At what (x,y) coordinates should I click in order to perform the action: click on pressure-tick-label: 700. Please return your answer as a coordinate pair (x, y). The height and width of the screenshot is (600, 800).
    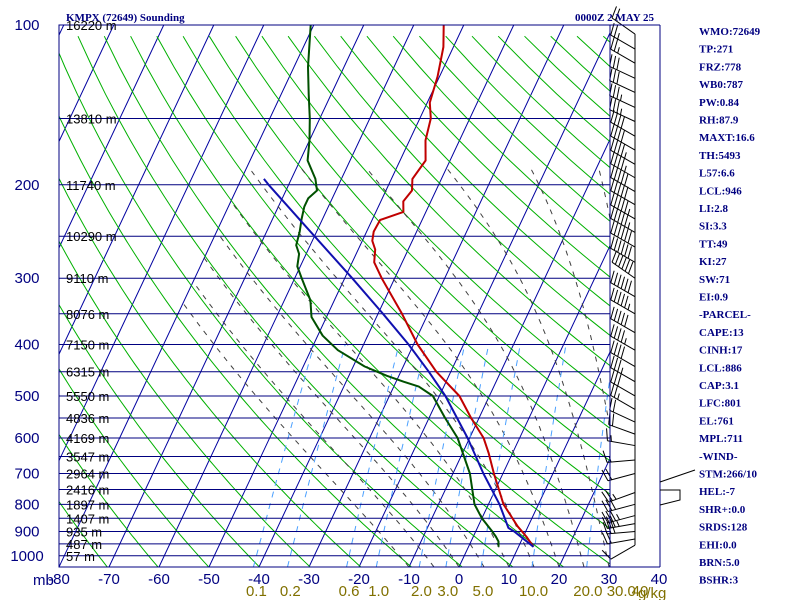
    Looking at the image, I should click on (26, 474).